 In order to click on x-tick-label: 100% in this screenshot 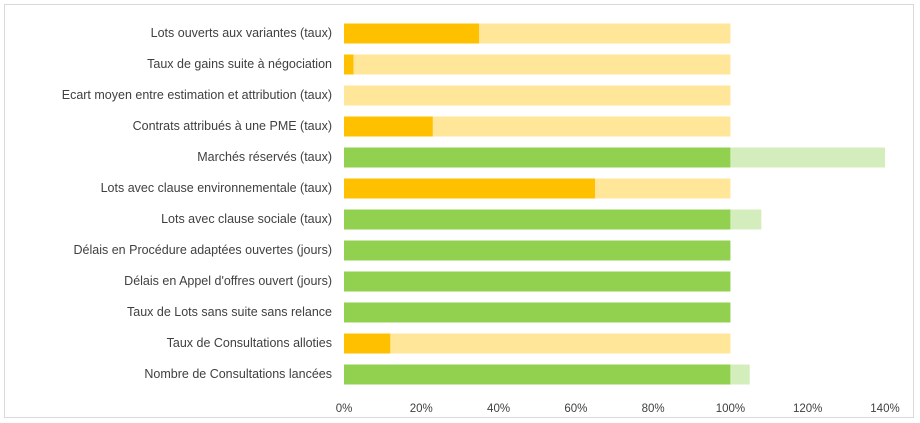, I will do `click(730, 409)`.